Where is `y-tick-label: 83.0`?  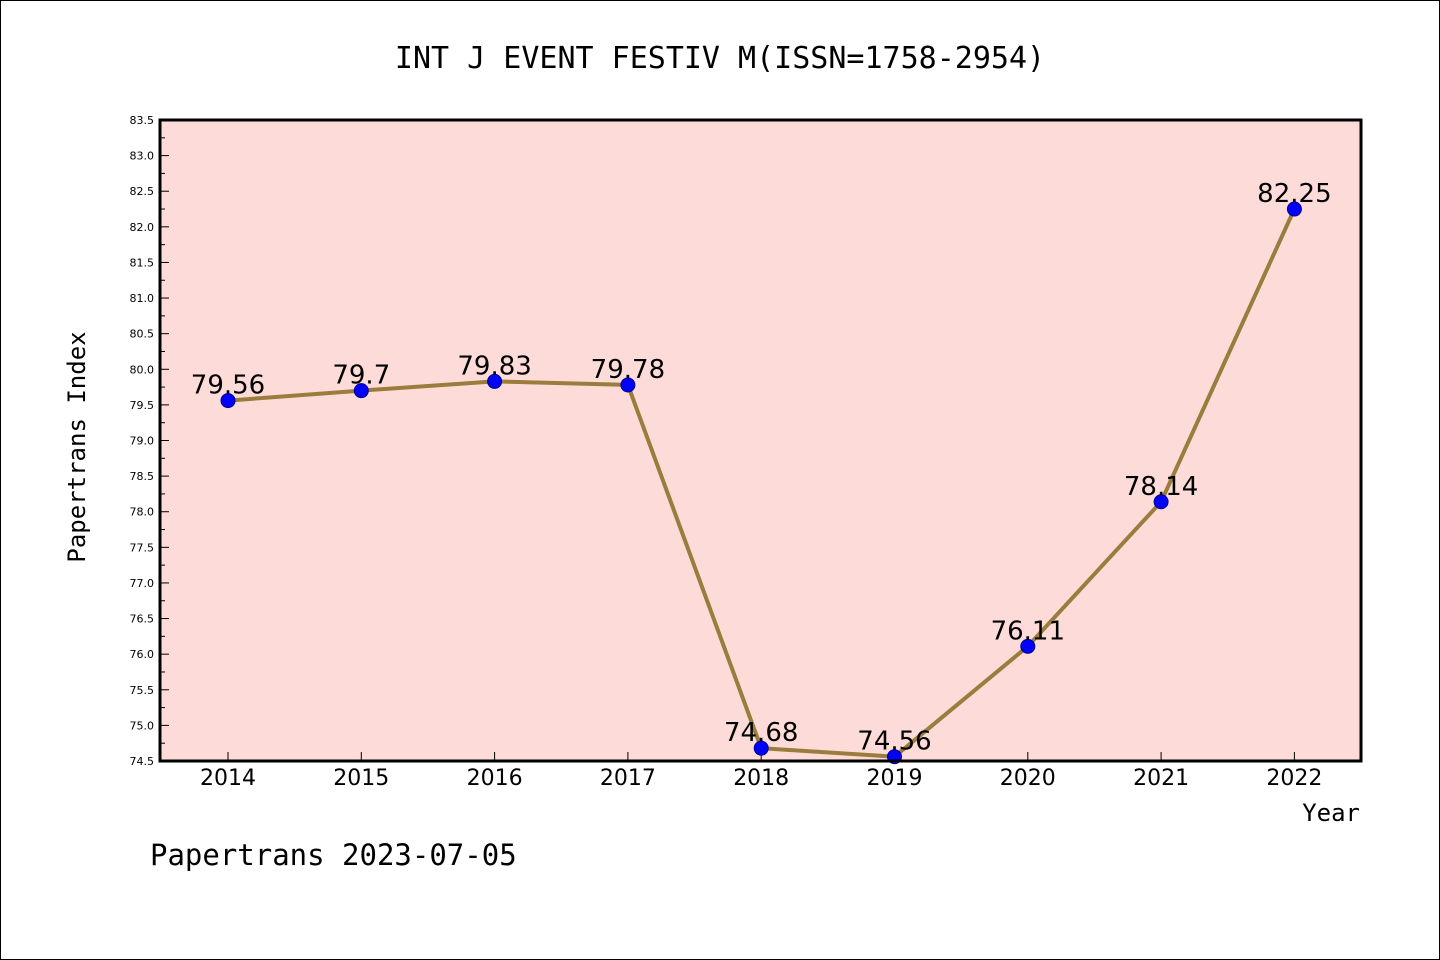 y-tick-label: 83.0 is located at coordinates (142, 156).